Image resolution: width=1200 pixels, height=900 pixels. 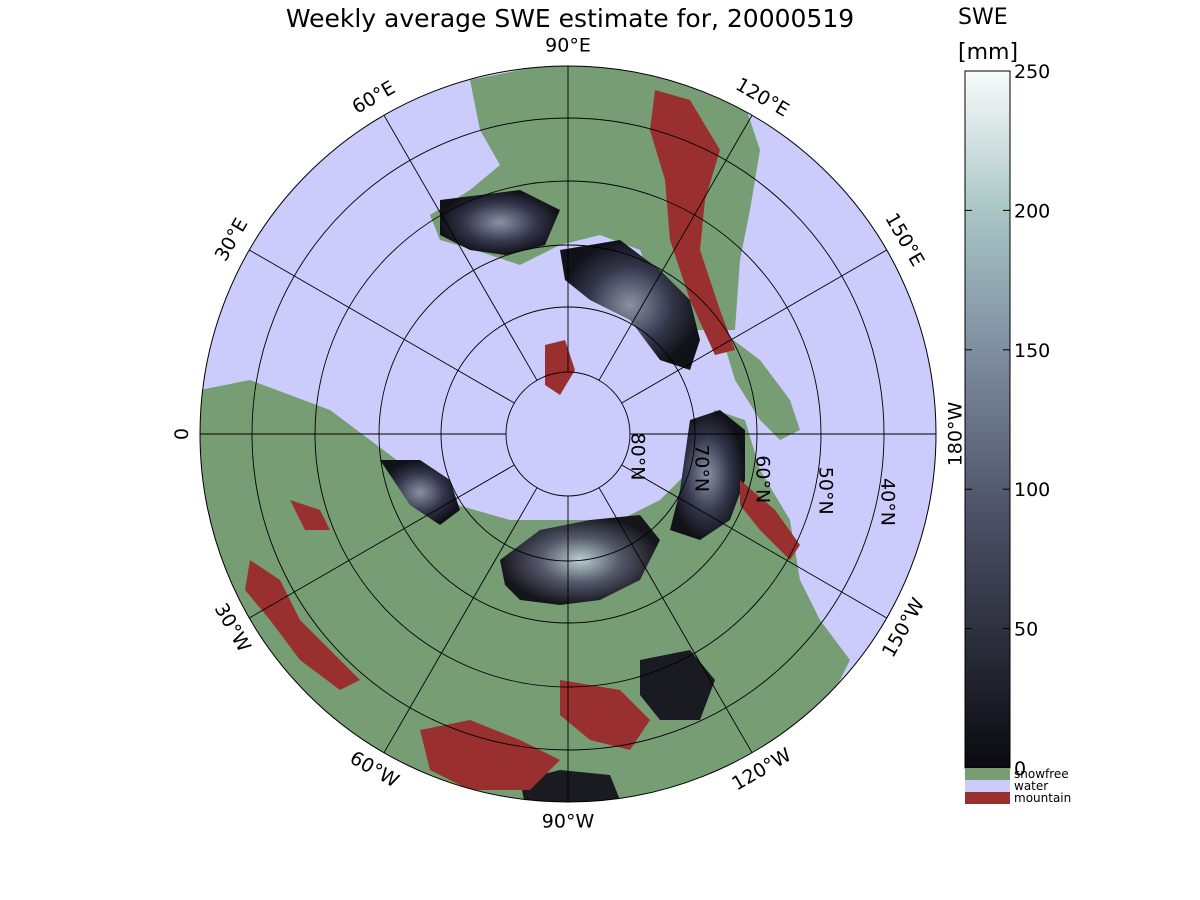 I want to click on mountain-alps, so click(x=302, y=625).